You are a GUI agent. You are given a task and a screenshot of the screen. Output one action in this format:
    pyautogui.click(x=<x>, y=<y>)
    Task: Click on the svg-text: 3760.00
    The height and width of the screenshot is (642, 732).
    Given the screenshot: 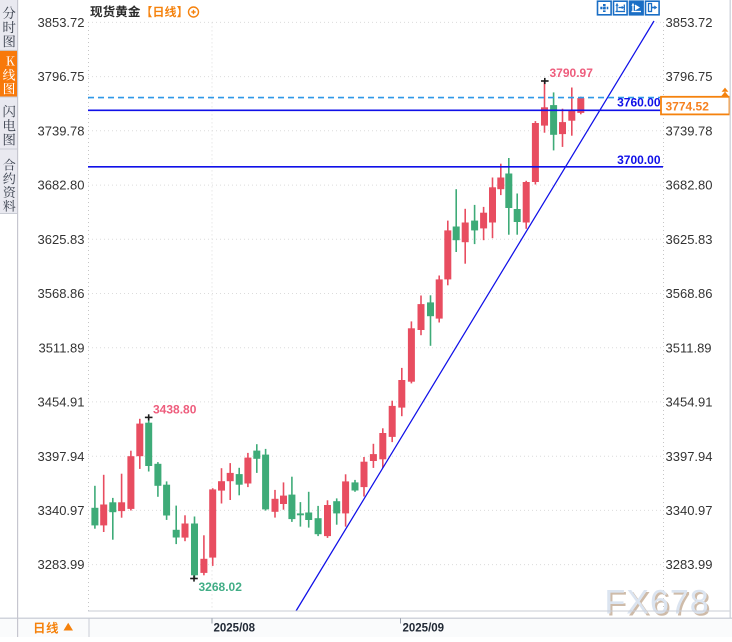 What is the action you would take?
    pyautogui.click(x=639, y=103)
    